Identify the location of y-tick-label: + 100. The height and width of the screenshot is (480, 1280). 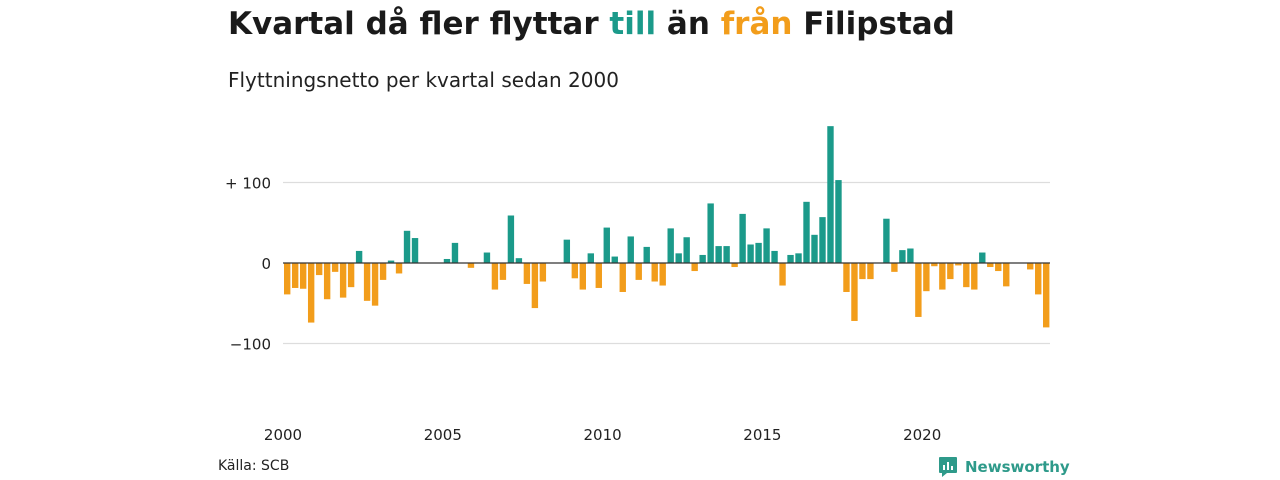
(248, 184).